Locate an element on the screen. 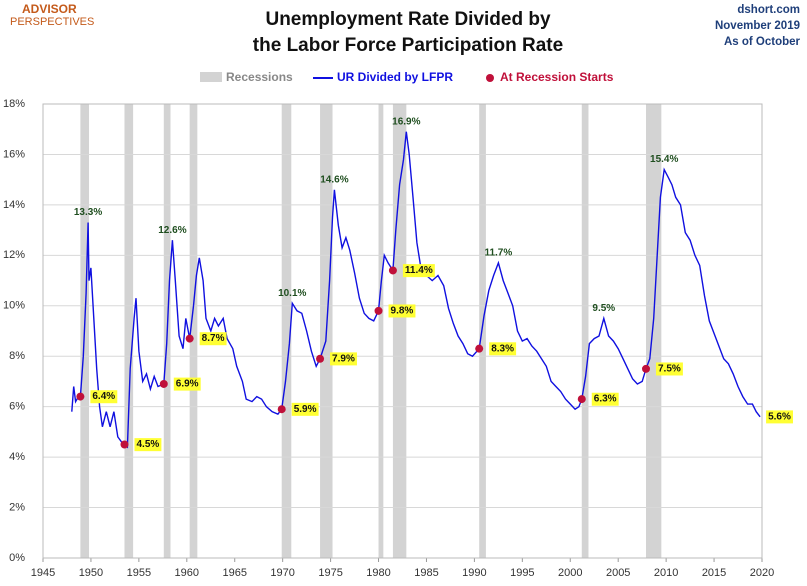  value-label: 4.5% is located at coordinates (147, 444).